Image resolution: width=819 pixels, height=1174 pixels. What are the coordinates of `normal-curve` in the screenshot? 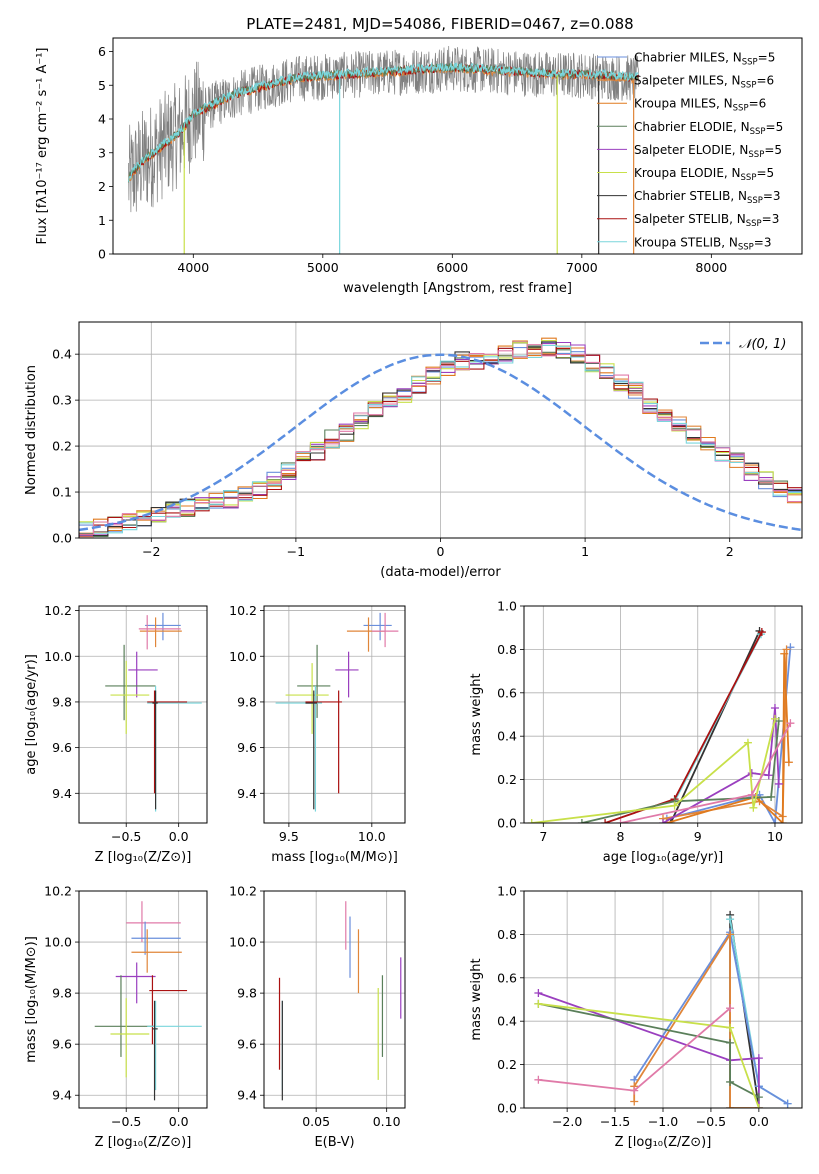 It's located at (440, 442).